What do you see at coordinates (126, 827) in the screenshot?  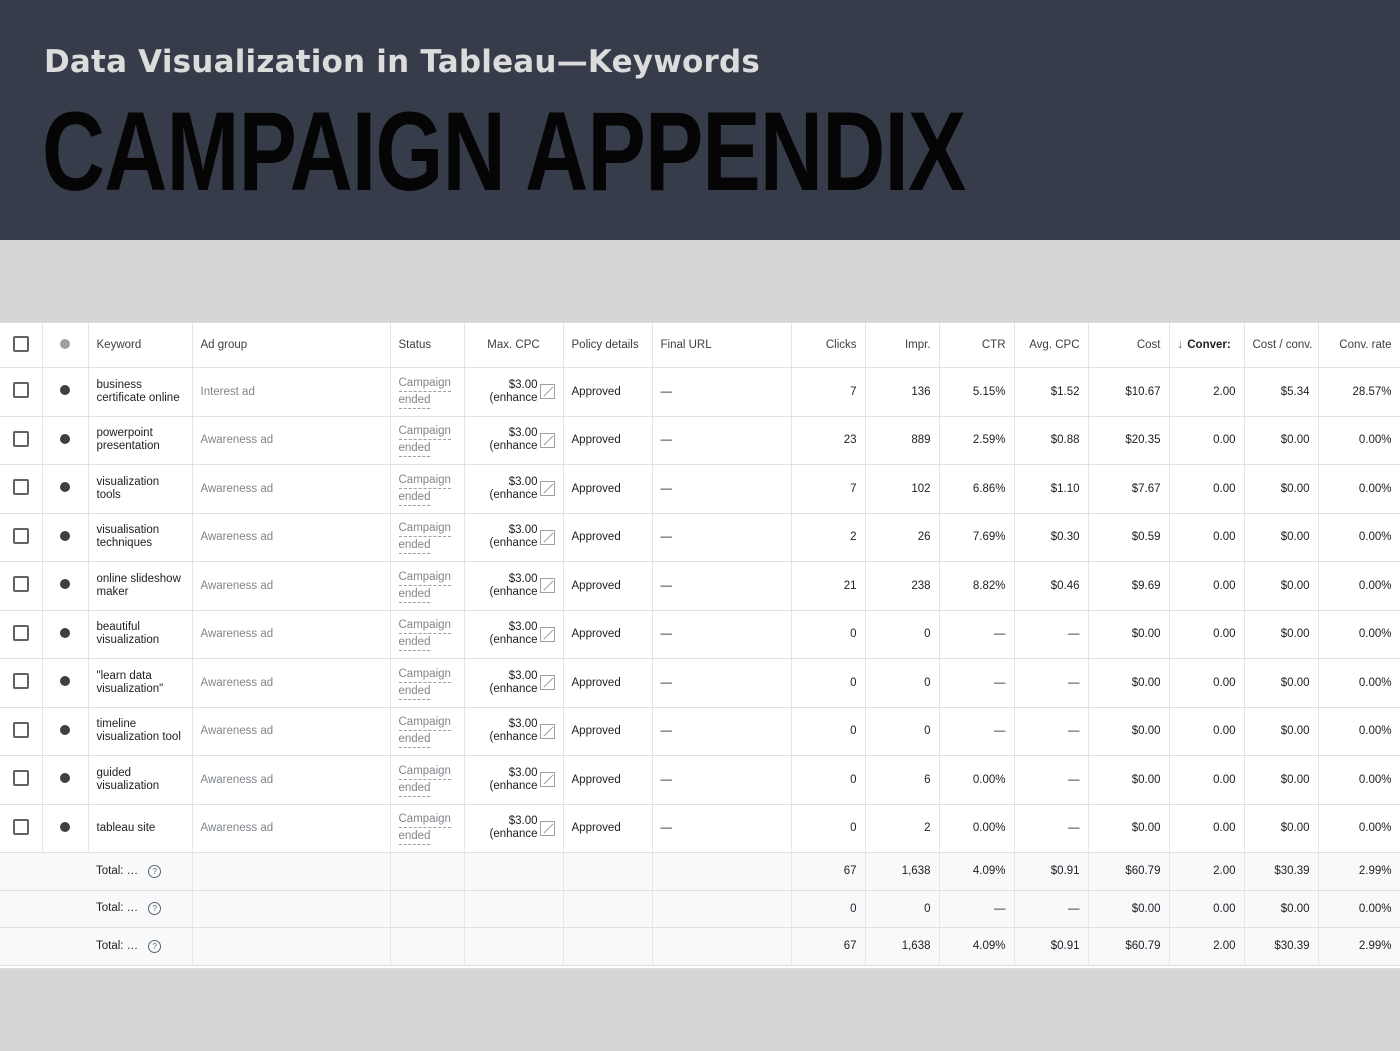 I see `keyword-text: tableau site` at bounding box center [126, 827].